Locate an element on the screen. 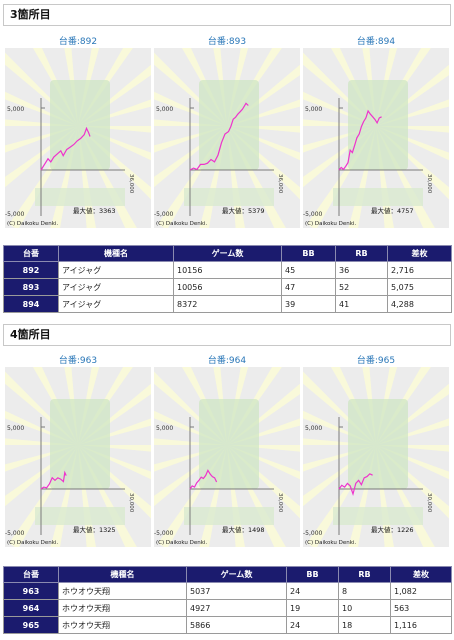  table-row: 963 ホウオウ天翔 5037 24 8 1,082 is located at coordinates (227, 591).